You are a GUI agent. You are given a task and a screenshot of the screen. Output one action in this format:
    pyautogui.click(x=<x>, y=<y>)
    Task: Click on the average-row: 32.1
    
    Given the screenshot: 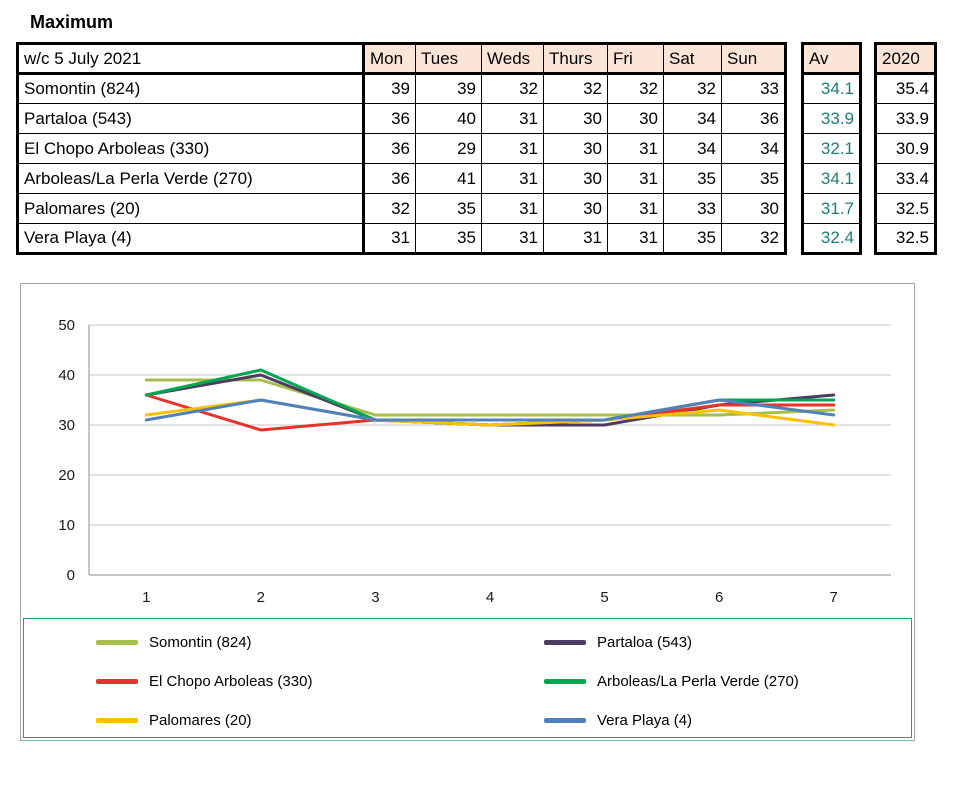 What is the action you would take?
    pyautogui.click(x=831, y=148)
    